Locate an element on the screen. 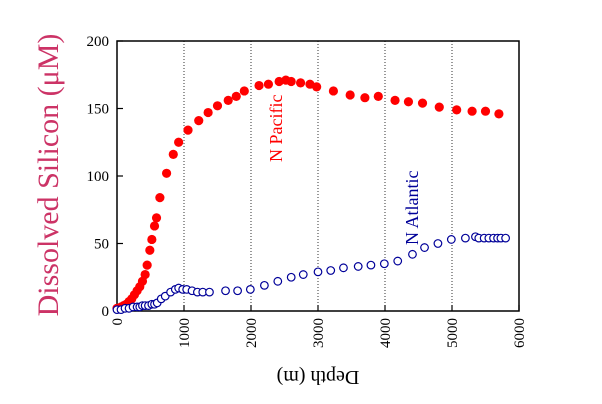 Image resolution: width=602 pixels, height=404 pixels. y-axis-title: Dissolved Silicon (μM) is located at coordinates (48, 175).